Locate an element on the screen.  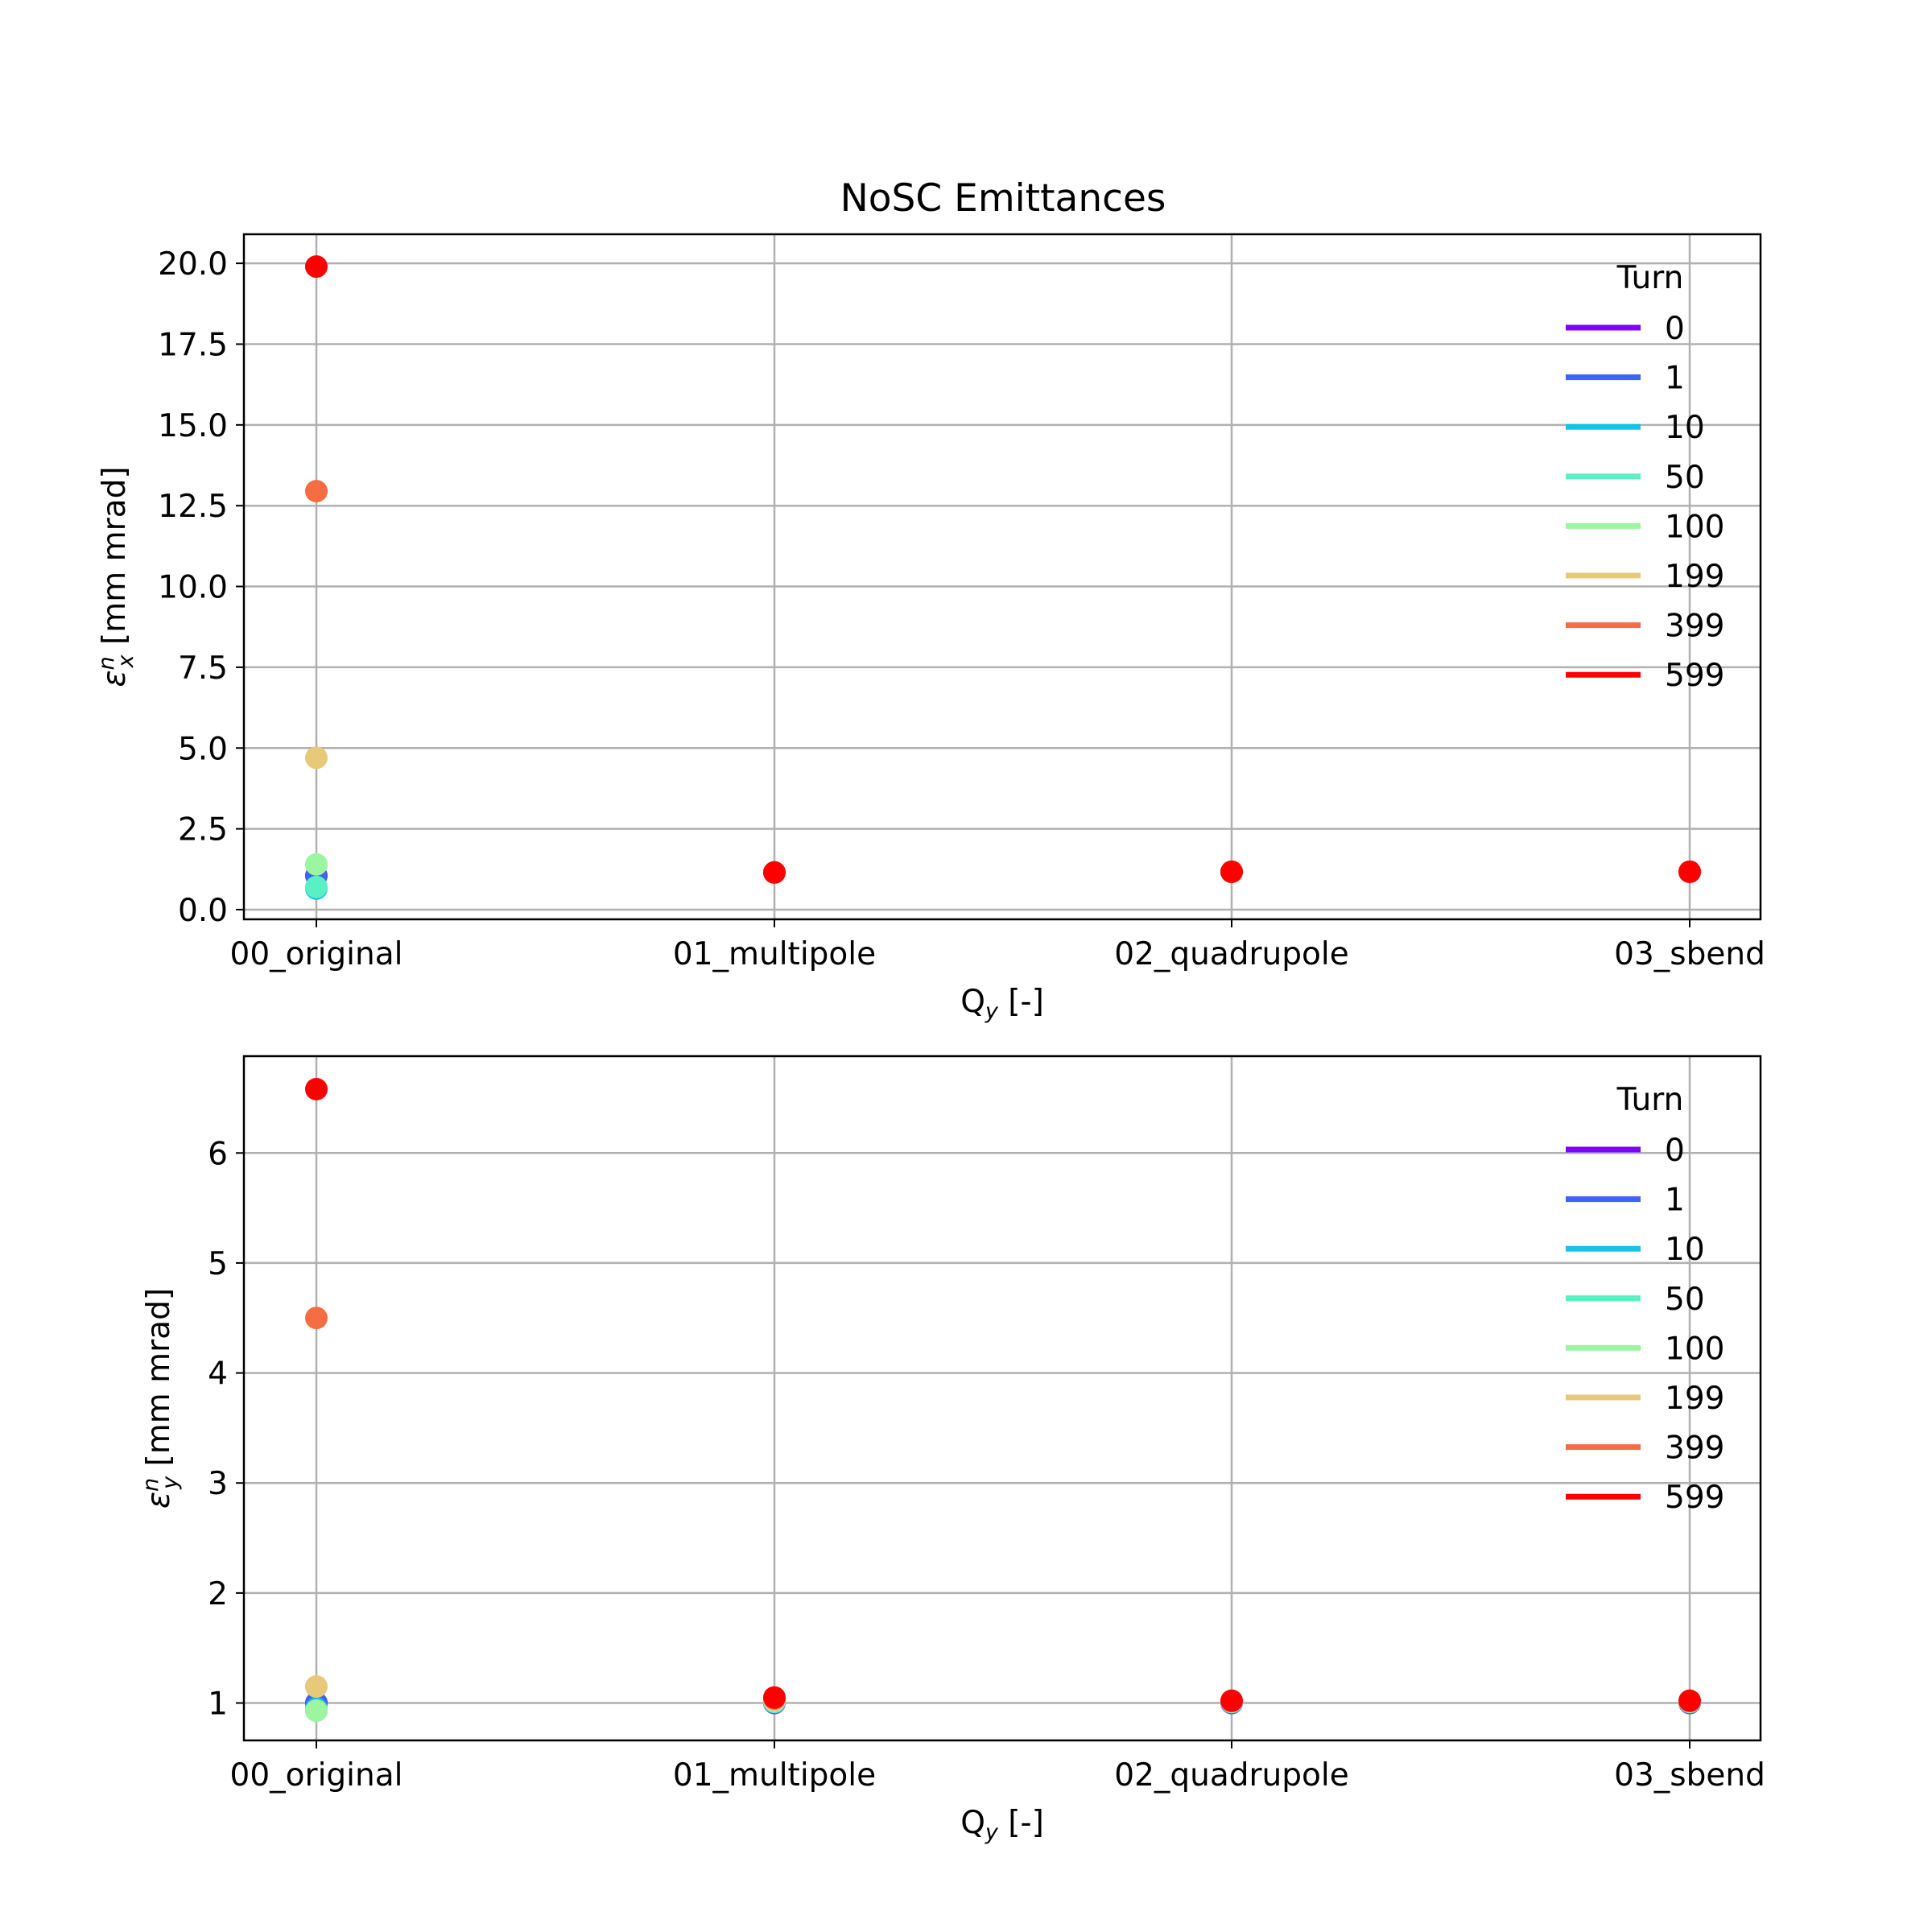
y-axis-ticks: 0.0 2.5 5.0 7.5 10.0 12.5 15.0 17.5 20.0 is located at coordinates (201, 587).